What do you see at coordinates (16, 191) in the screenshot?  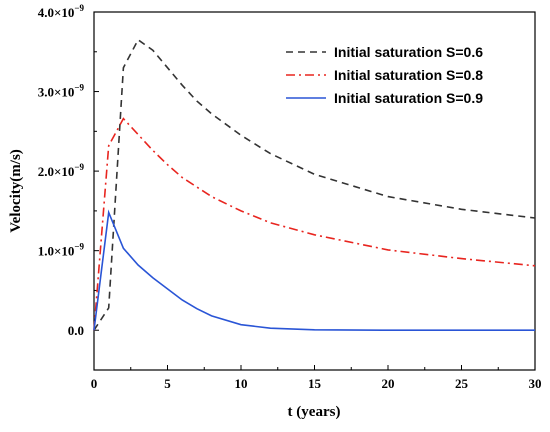 I see `y-axis-label: Velocity(m/s)` at bounding box center [16, 191].